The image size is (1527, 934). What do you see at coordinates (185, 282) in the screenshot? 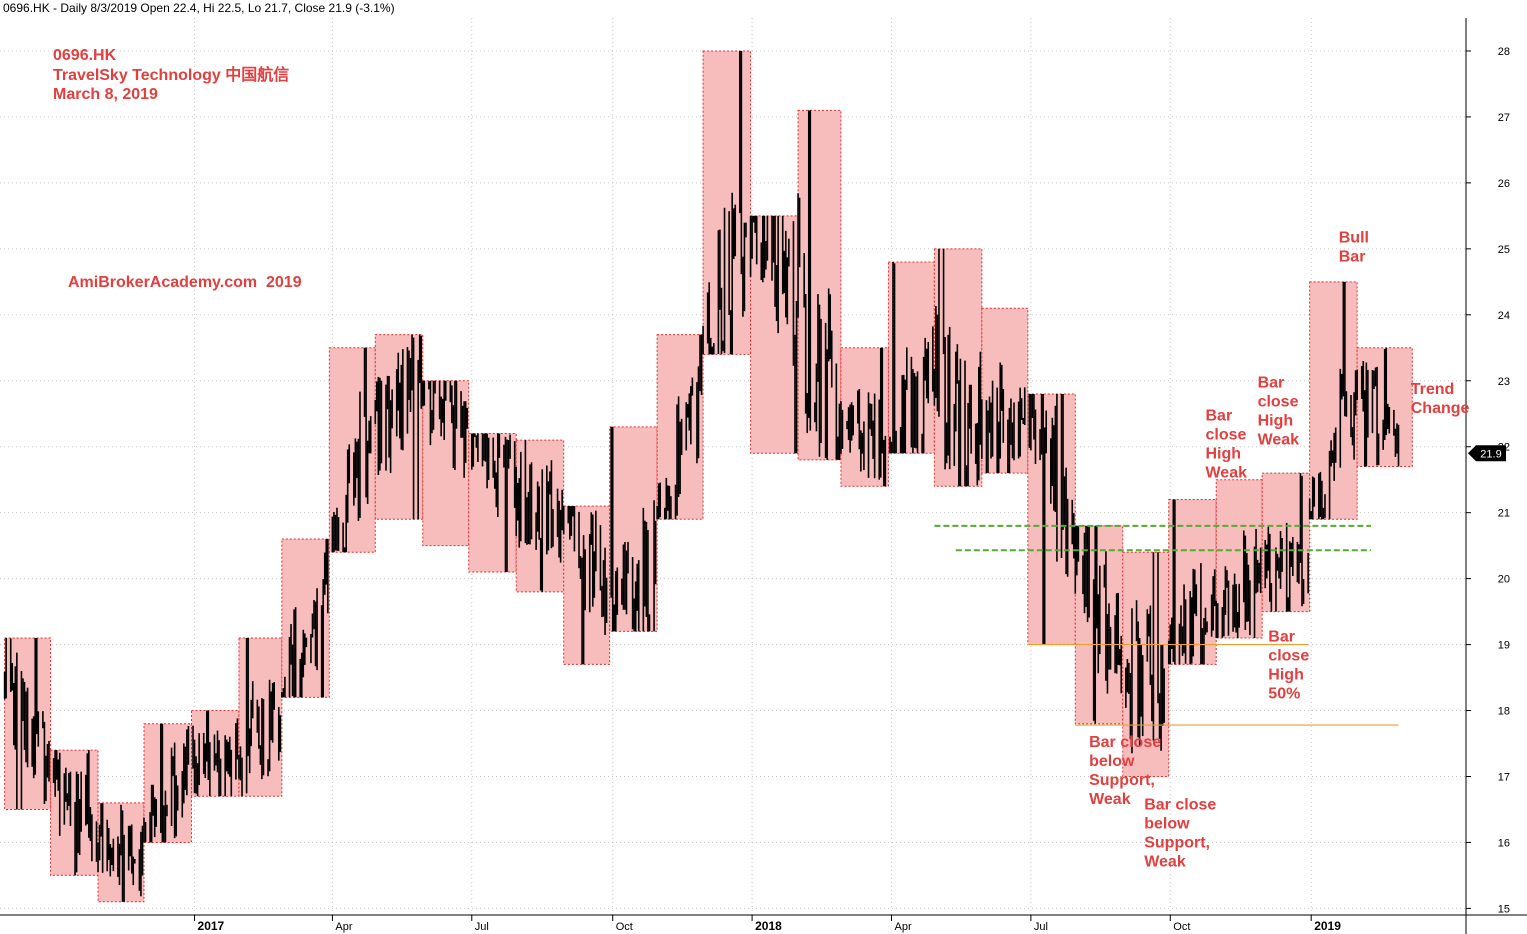
I see `watermark: AmiBrokerAcademy.com 2019` at bounding box center [185, 282].